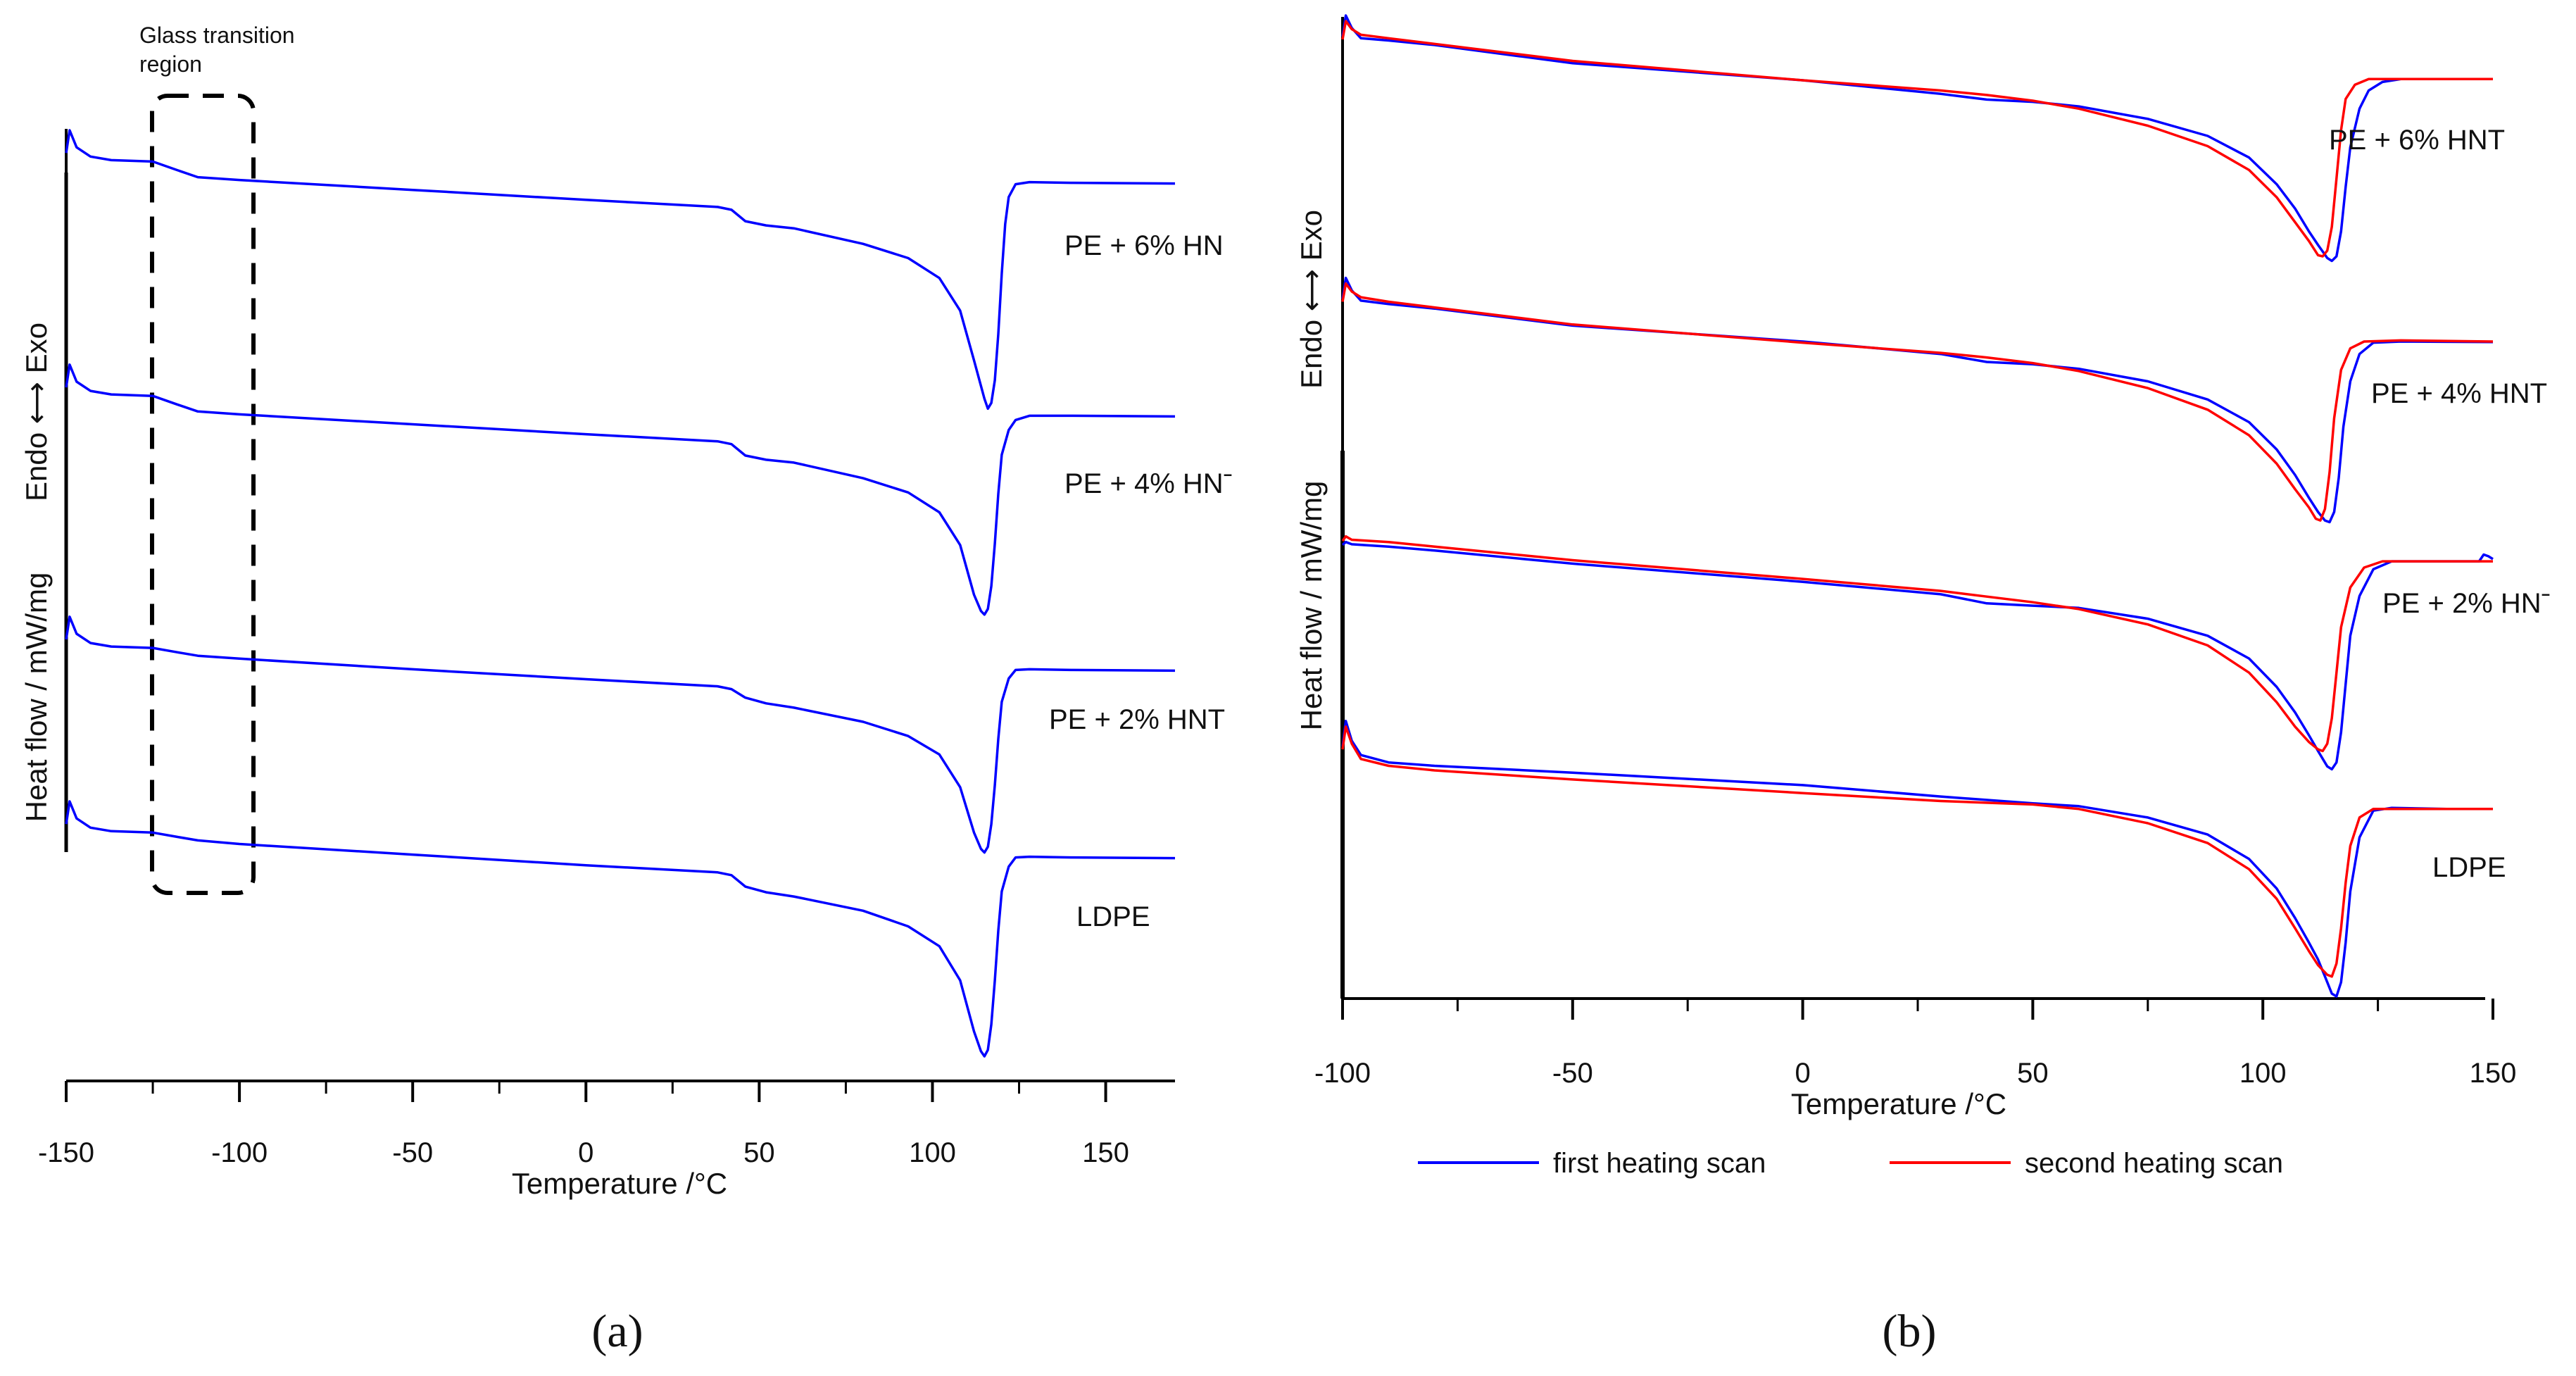 This screenshot has height=1376, width=2576. I want to click on series-line-pe-4-hn, so click(620, 489).